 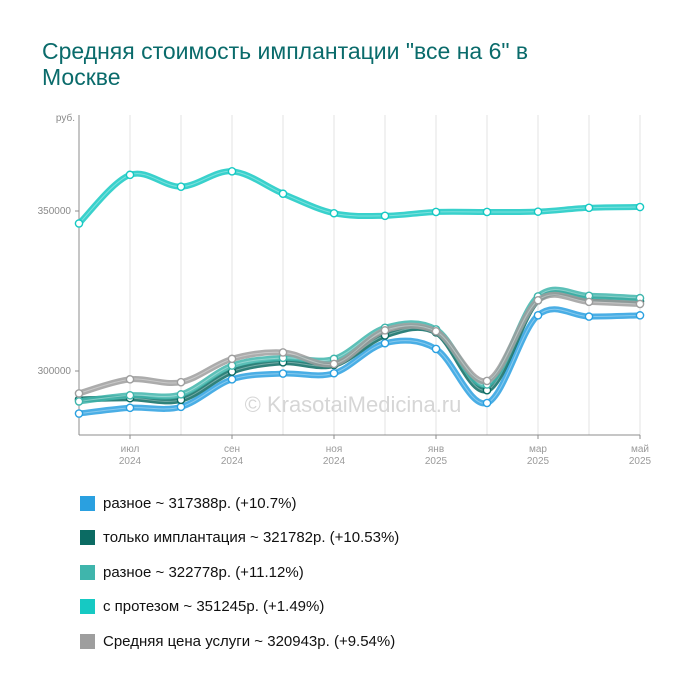 I want to click on legend-label: разное ~ 317388р. (+10.7%), so click(x=200, y=503).